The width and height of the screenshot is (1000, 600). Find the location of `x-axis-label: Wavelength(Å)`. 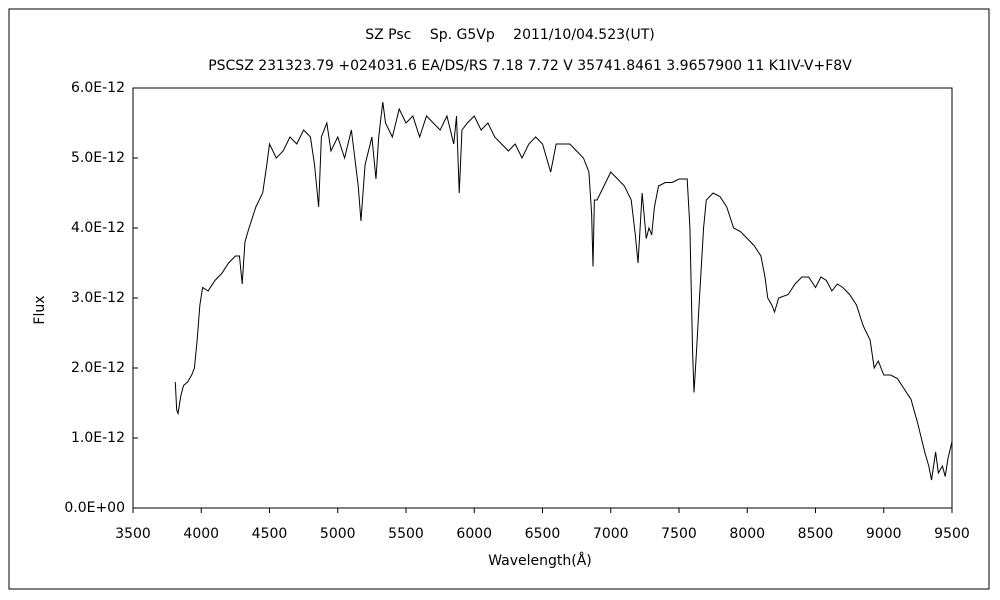

x-axis-label: Wavelength(Å) is located at coordinates (540, 560).